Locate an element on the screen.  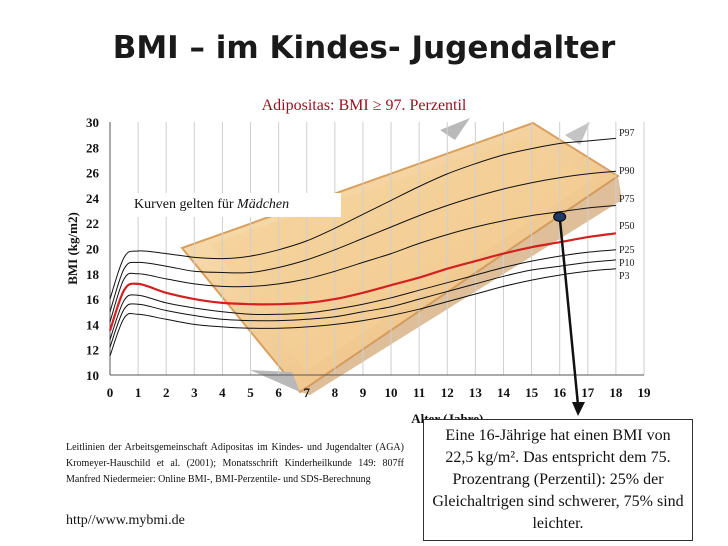
x-tick-label-18: 18 is located at coordinates (616, 392).